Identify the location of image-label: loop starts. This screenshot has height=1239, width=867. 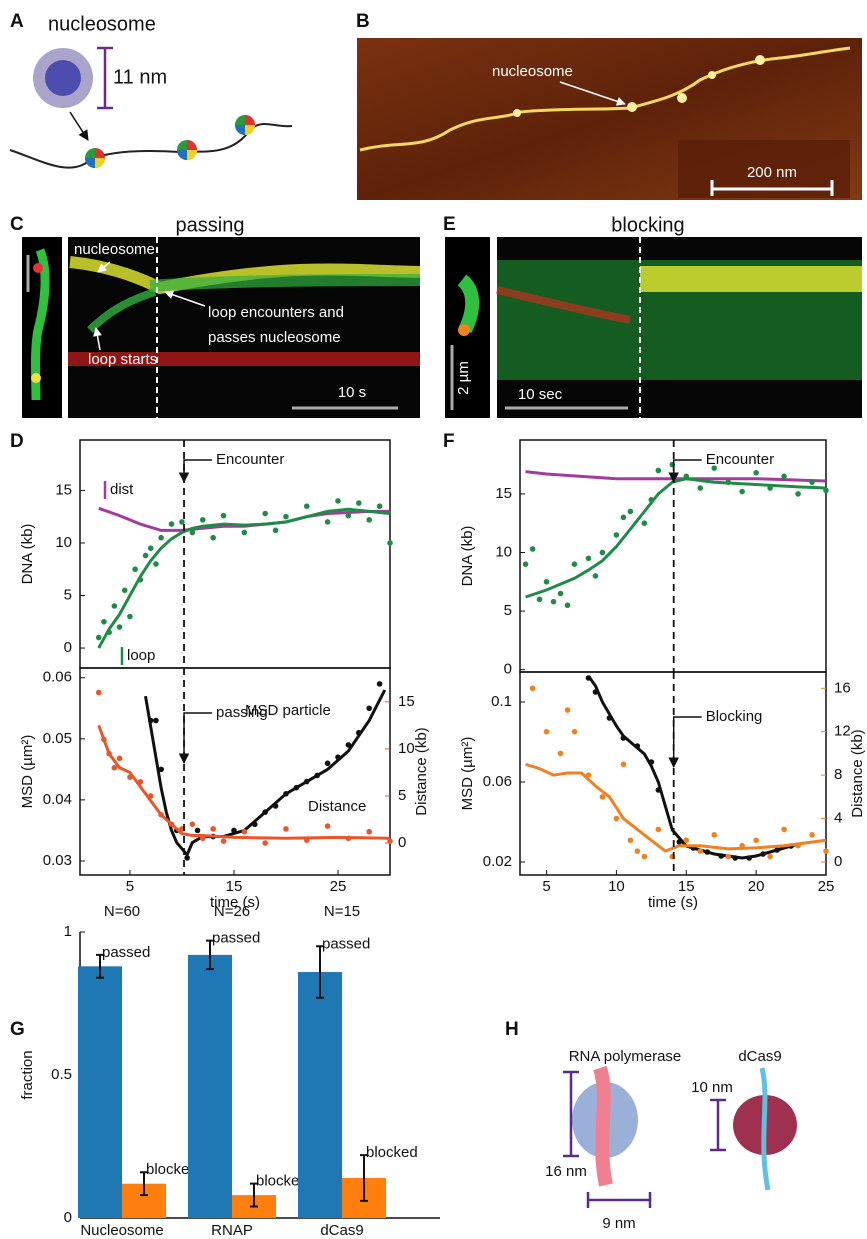
(122, 359).